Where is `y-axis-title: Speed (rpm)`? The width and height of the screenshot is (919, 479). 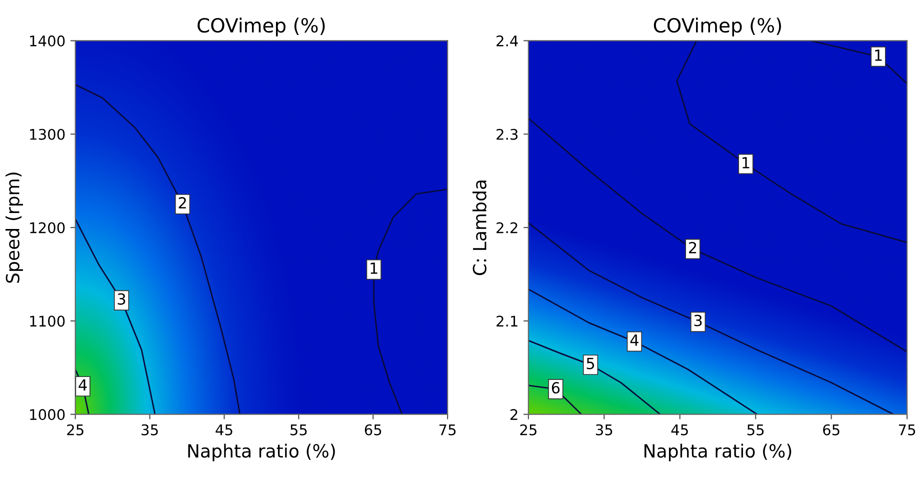
y-axis-title: Speed (rpm) is located at coordinates (14, 227).